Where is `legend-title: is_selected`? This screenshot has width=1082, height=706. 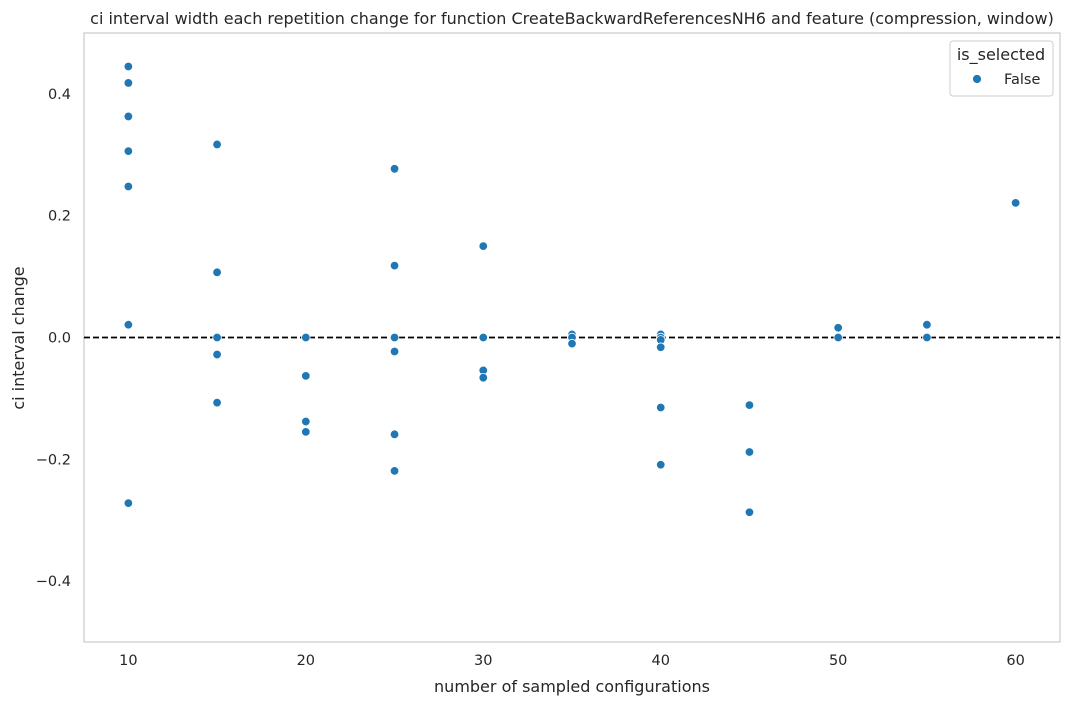 legend-title: is_selected is located at coordinates (1001, 55).